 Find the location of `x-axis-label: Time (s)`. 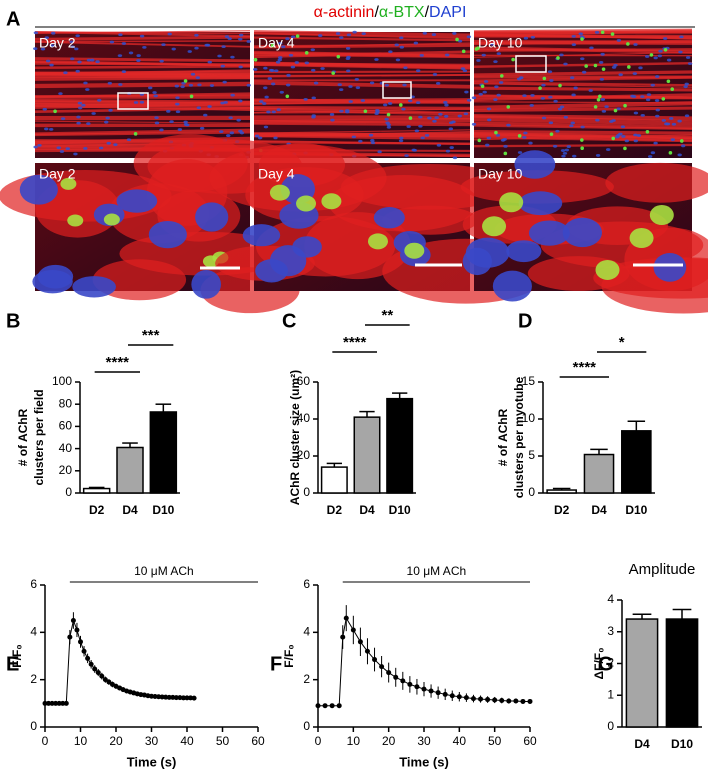

x-axis-label: Time (s) is located at coordinates (424, 761).